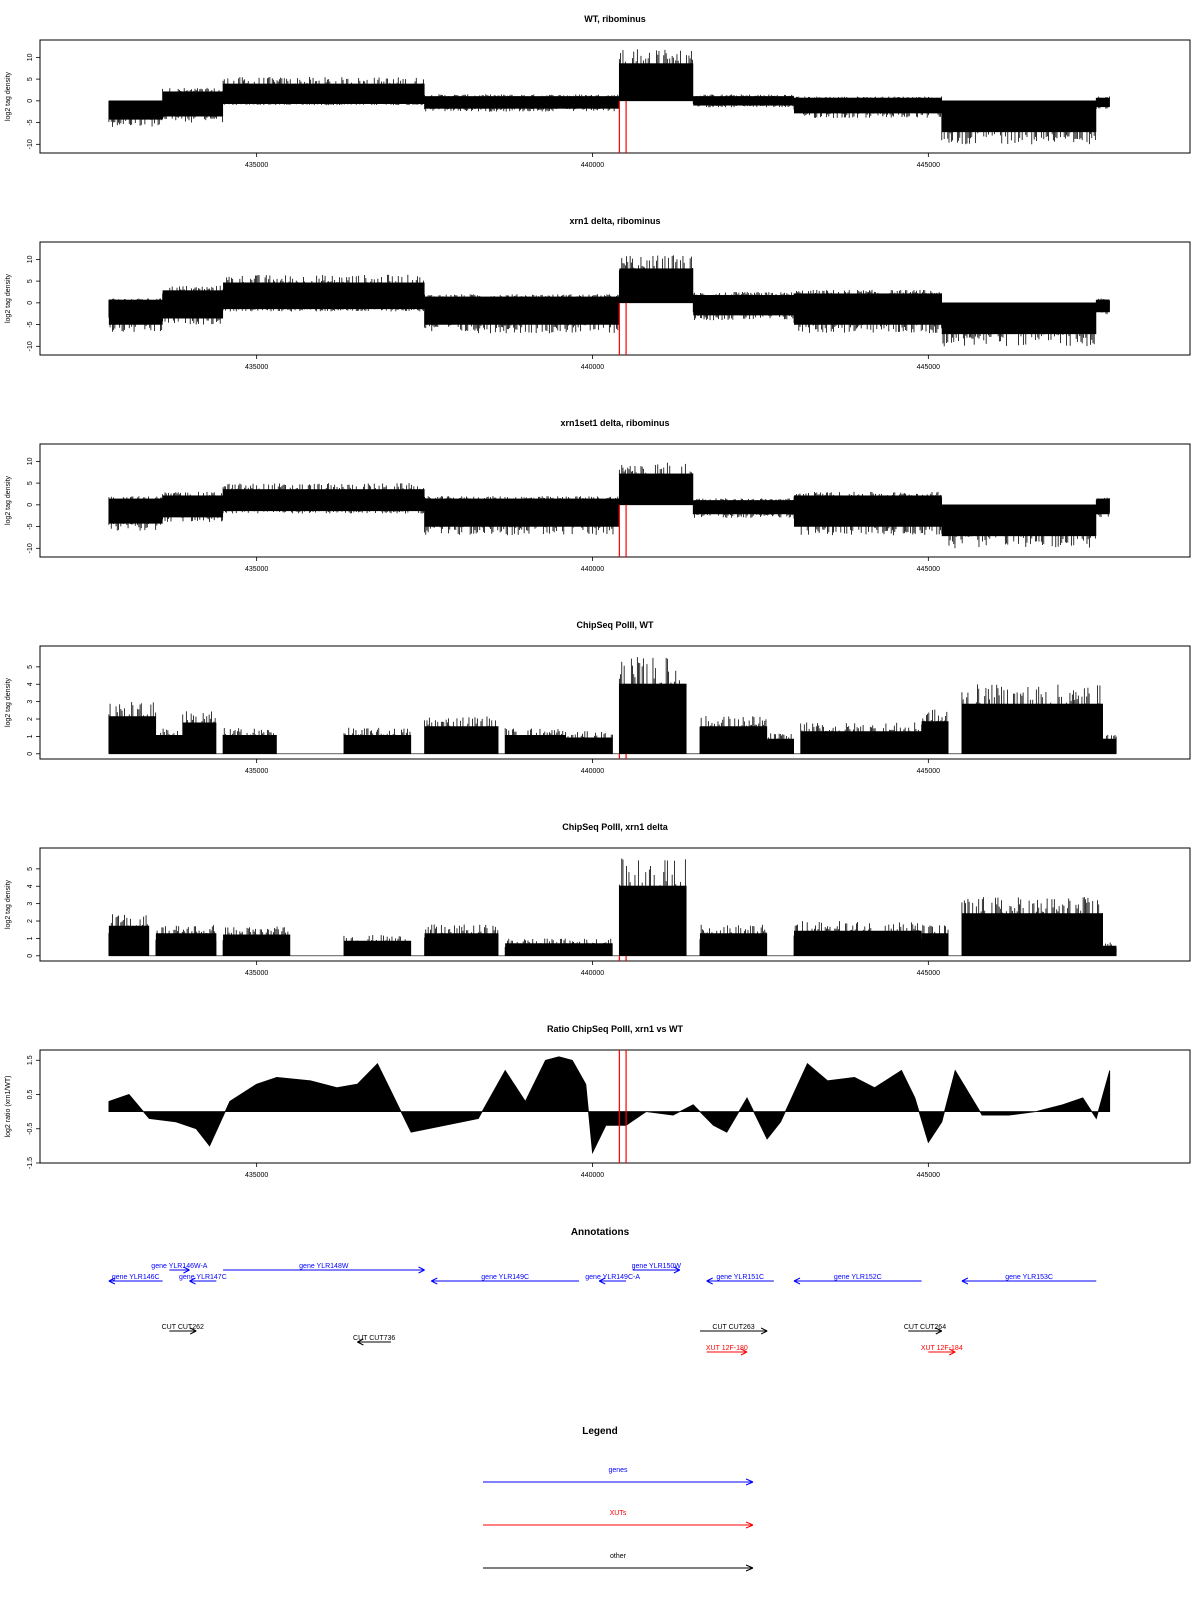  What do you see at coordinates (30, 702) in the screenshot?
I see `y-tick-label: 3` at bounding box center [30, 702].